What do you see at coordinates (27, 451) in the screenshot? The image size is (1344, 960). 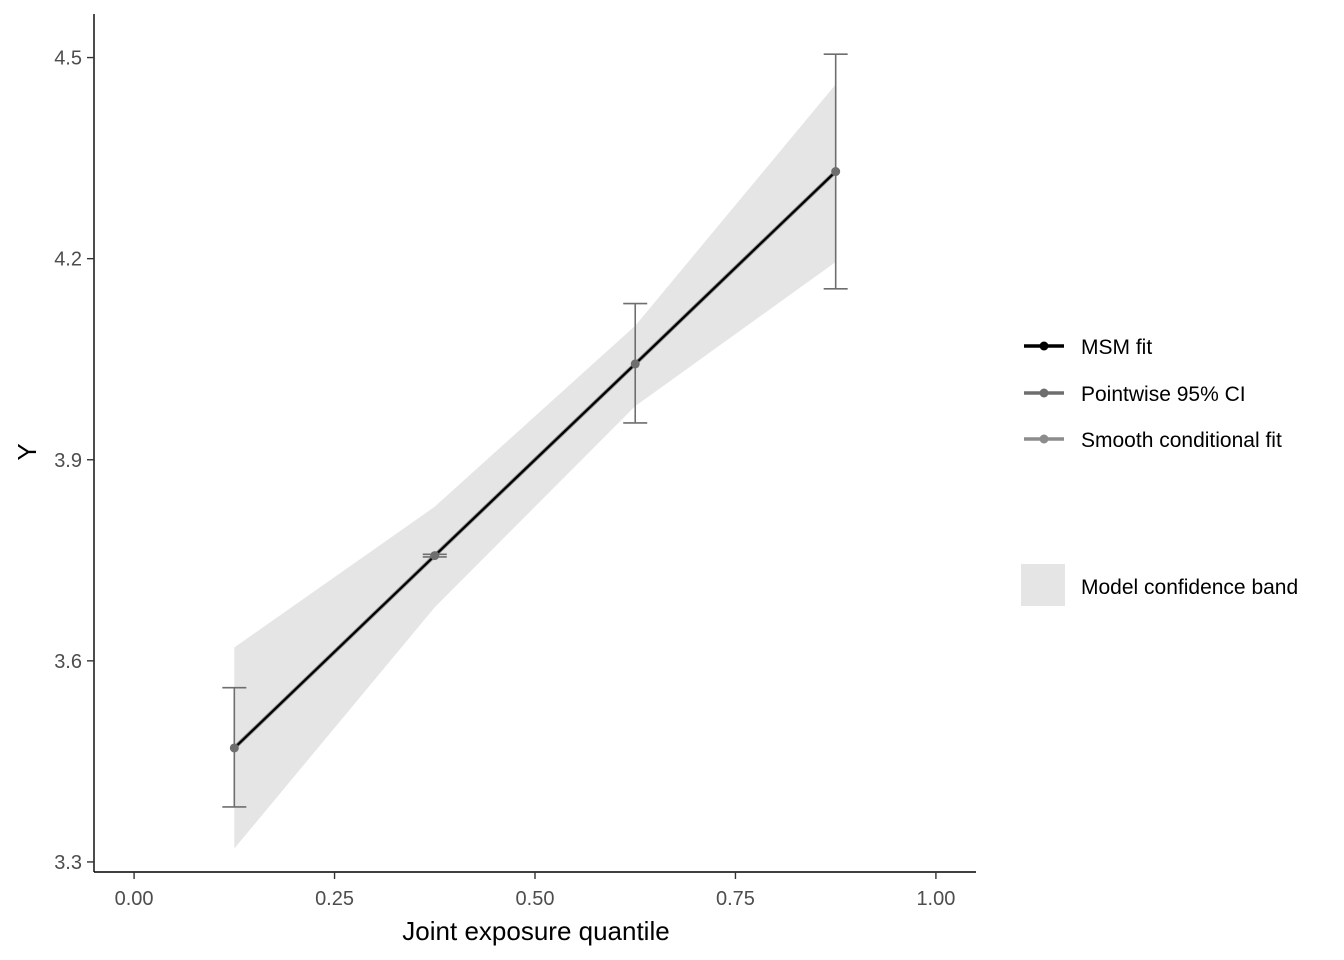 I see `y-axis-title: Y` at bounding box center [27, 451].